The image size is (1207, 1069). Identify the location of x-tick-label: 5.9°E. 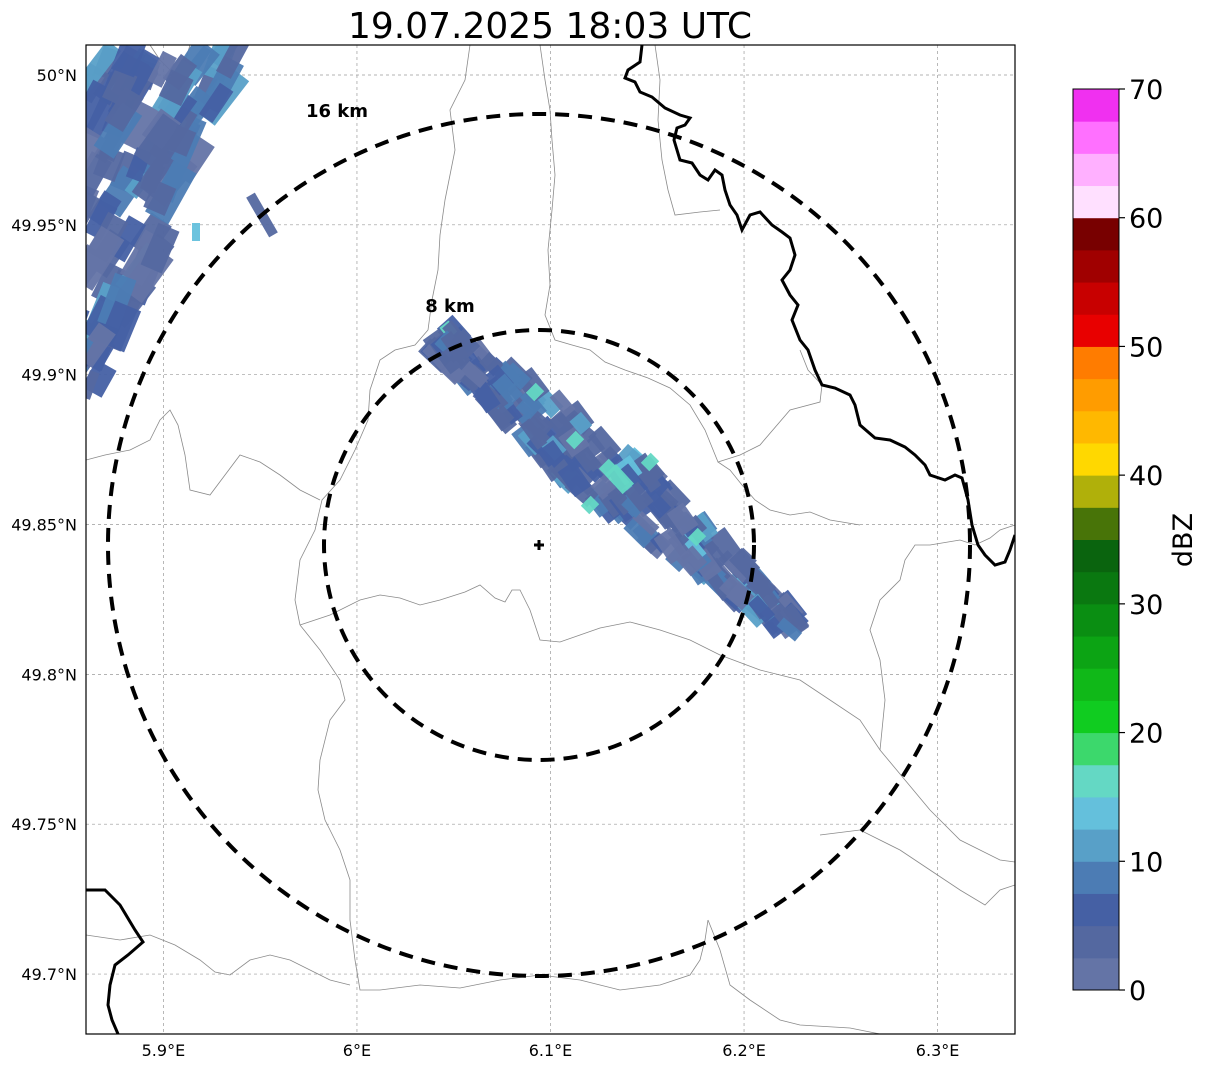
(164, 1050).